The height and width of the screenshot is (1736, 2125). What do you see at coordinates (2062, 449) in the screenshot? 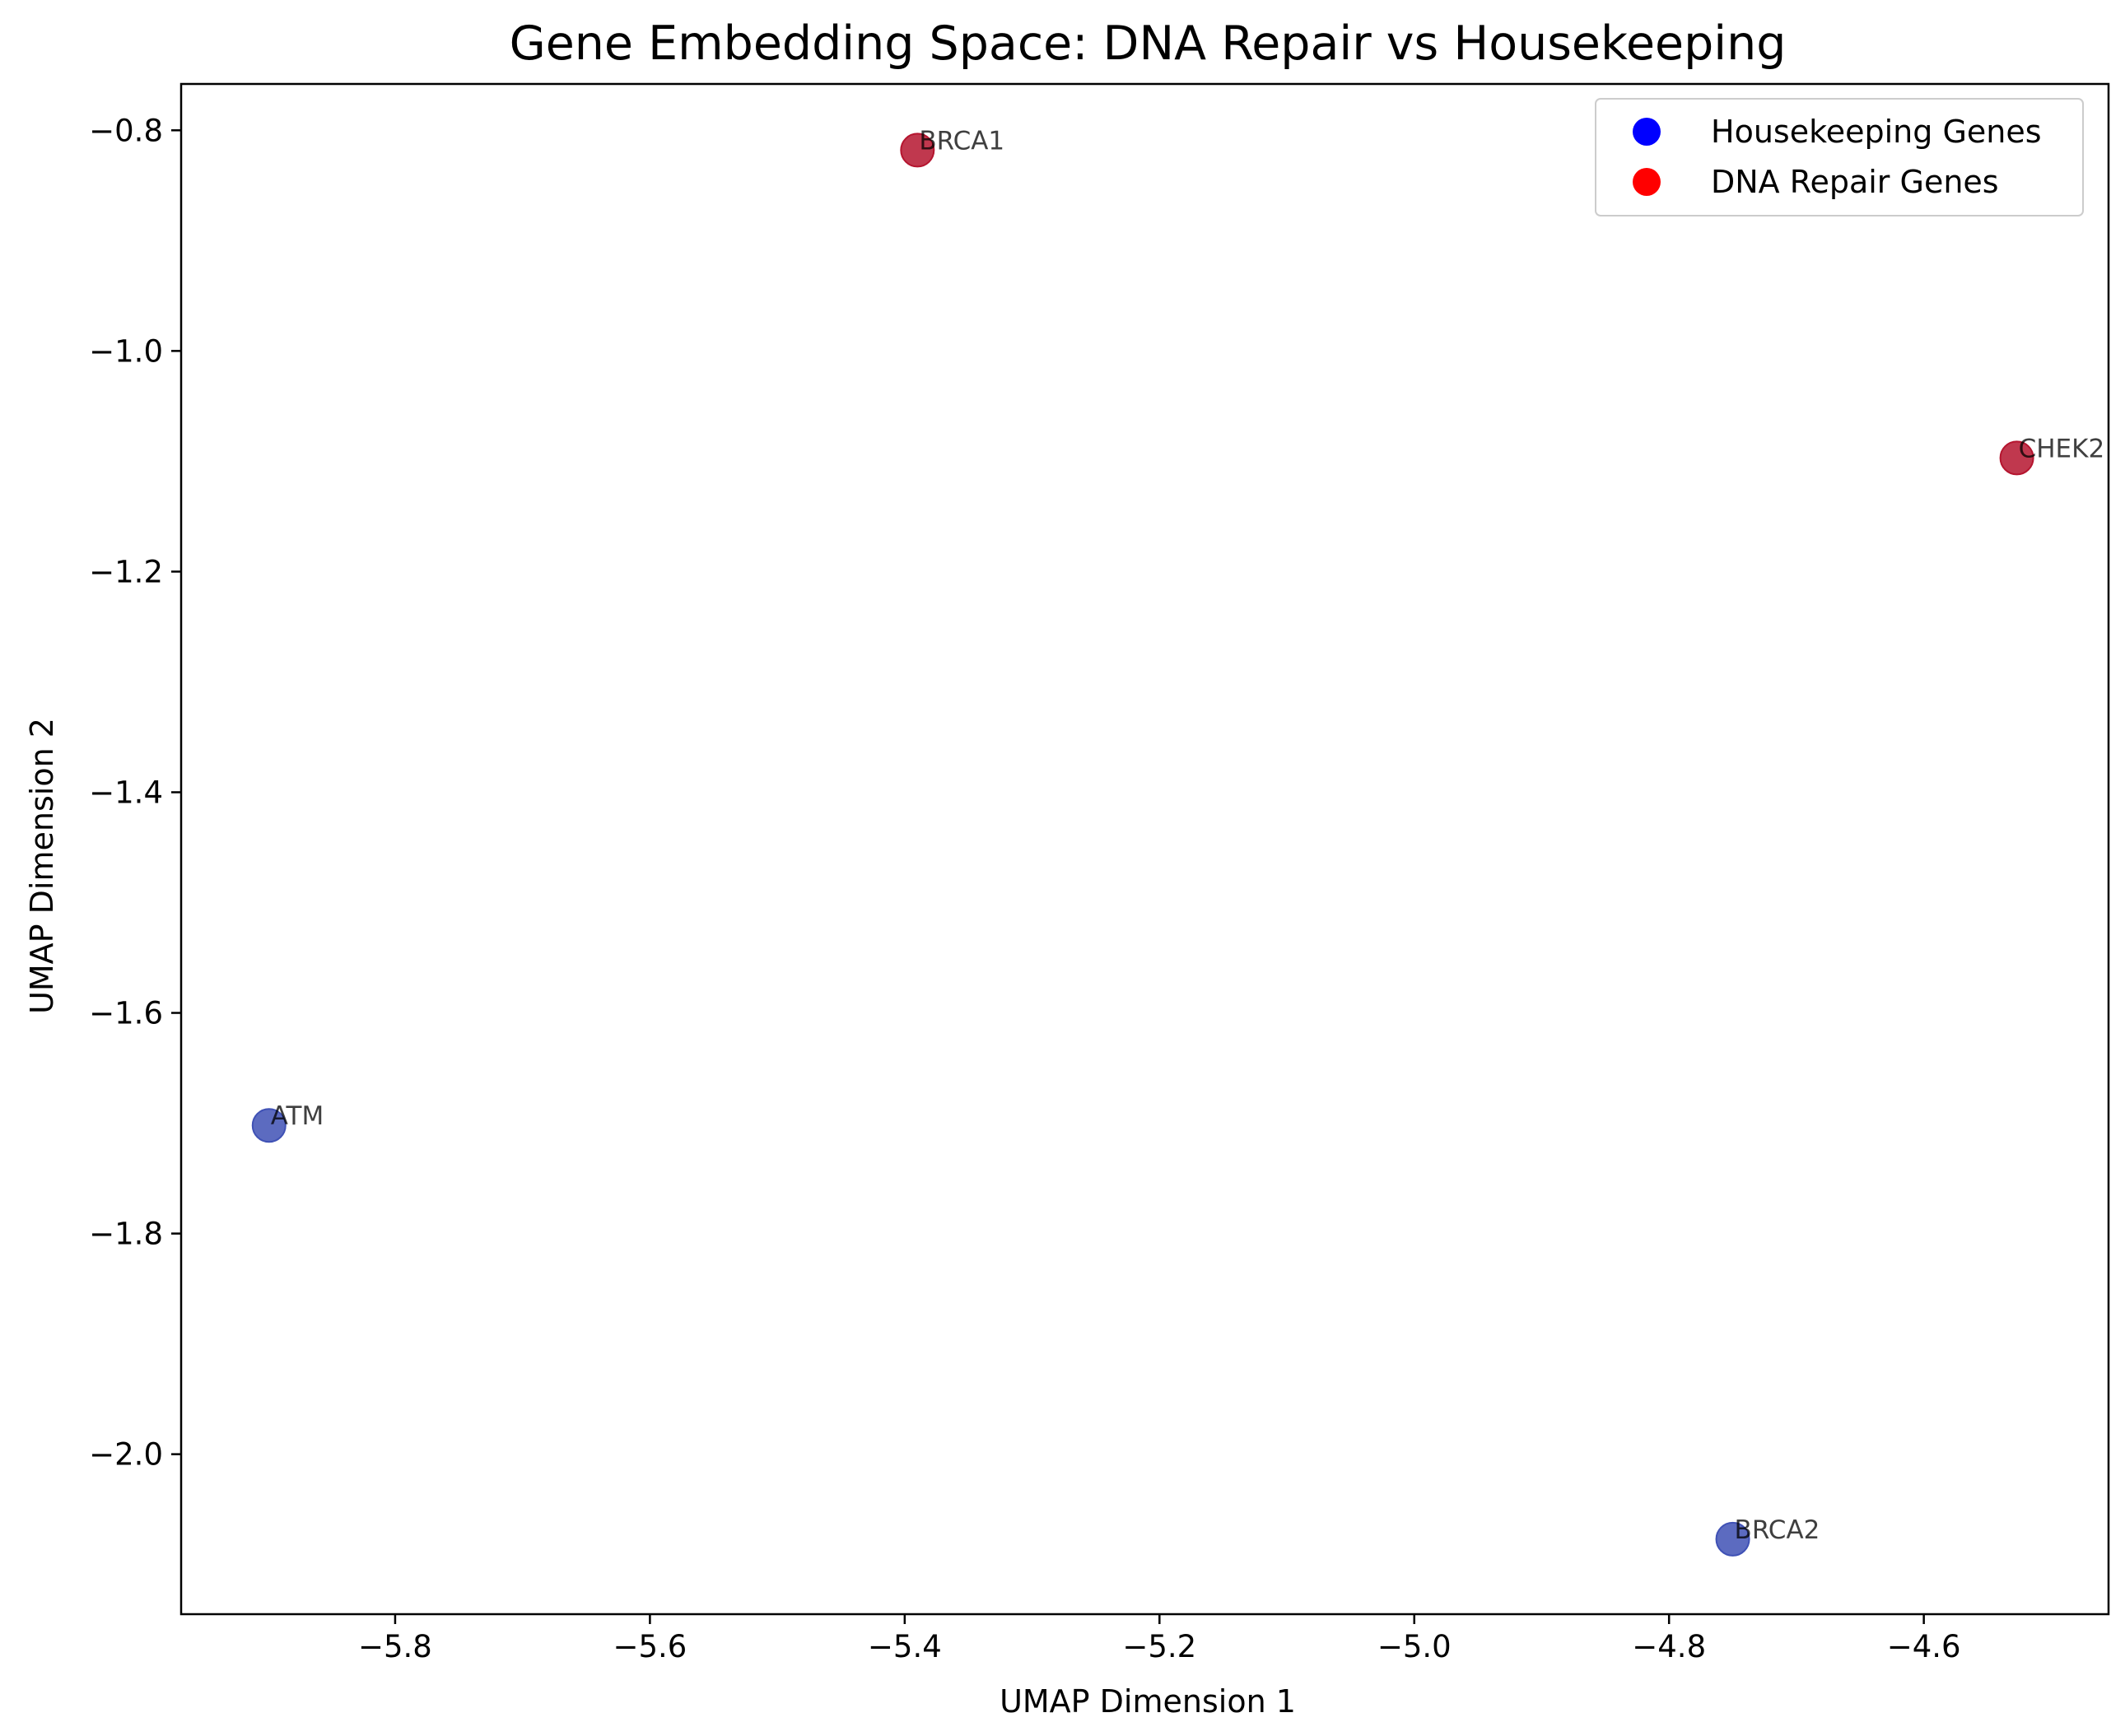
I see `point-label-chek2: CHEK2` at bounding box center [2062, 449].